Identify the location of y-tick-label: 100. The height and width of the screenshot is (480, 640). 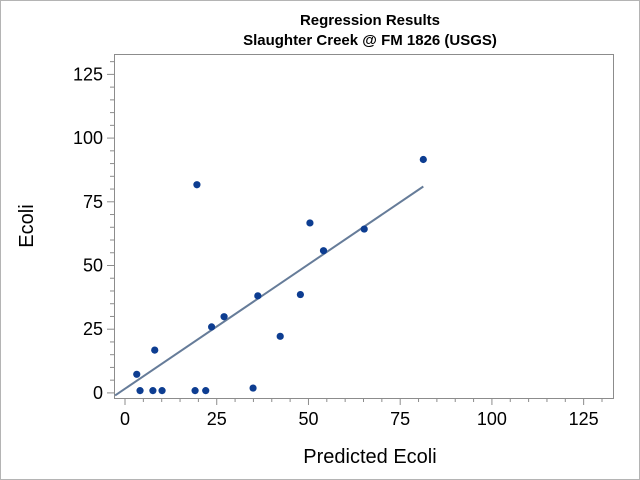
(88, 138).